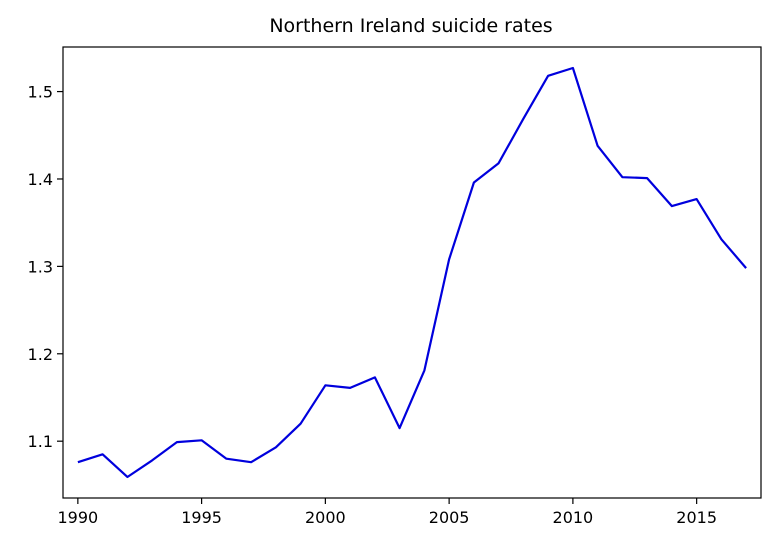 This screenshot has width=775, height=549. What do you see at coordinates (40, 354) in the screenshot?
I see `y-tick-label: 1.2` at bounding box center [40, 354].